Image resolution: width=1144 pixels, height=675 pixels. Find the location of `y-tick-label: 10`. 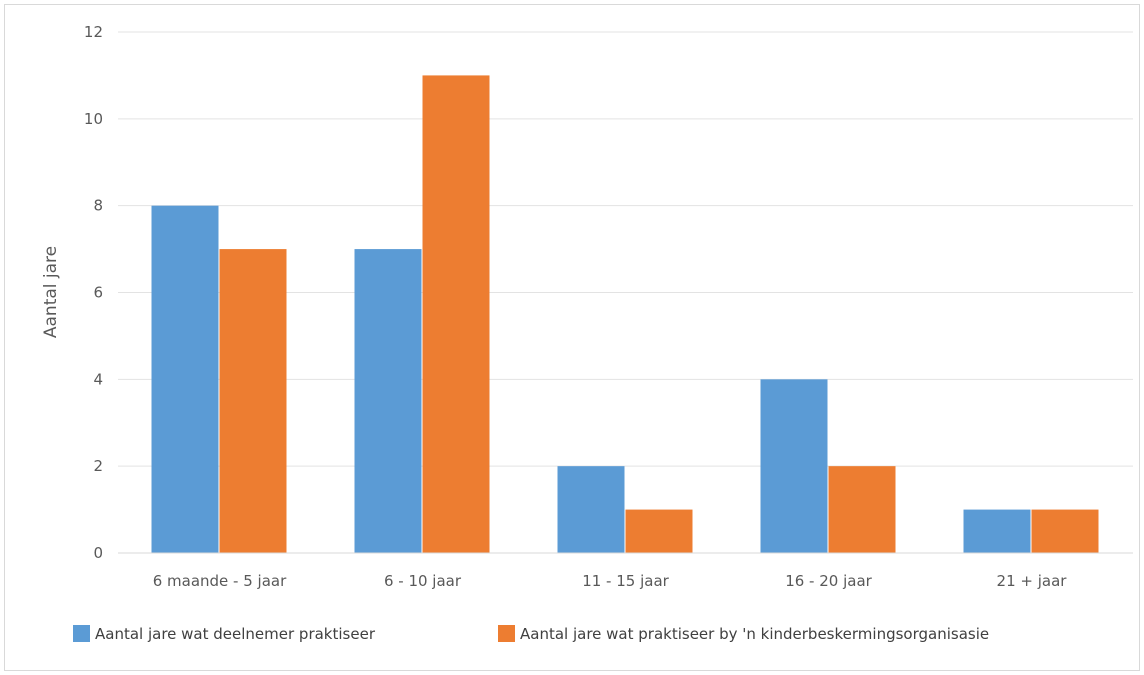

y-tick-label: 10 is located at coordinates (93, 119).